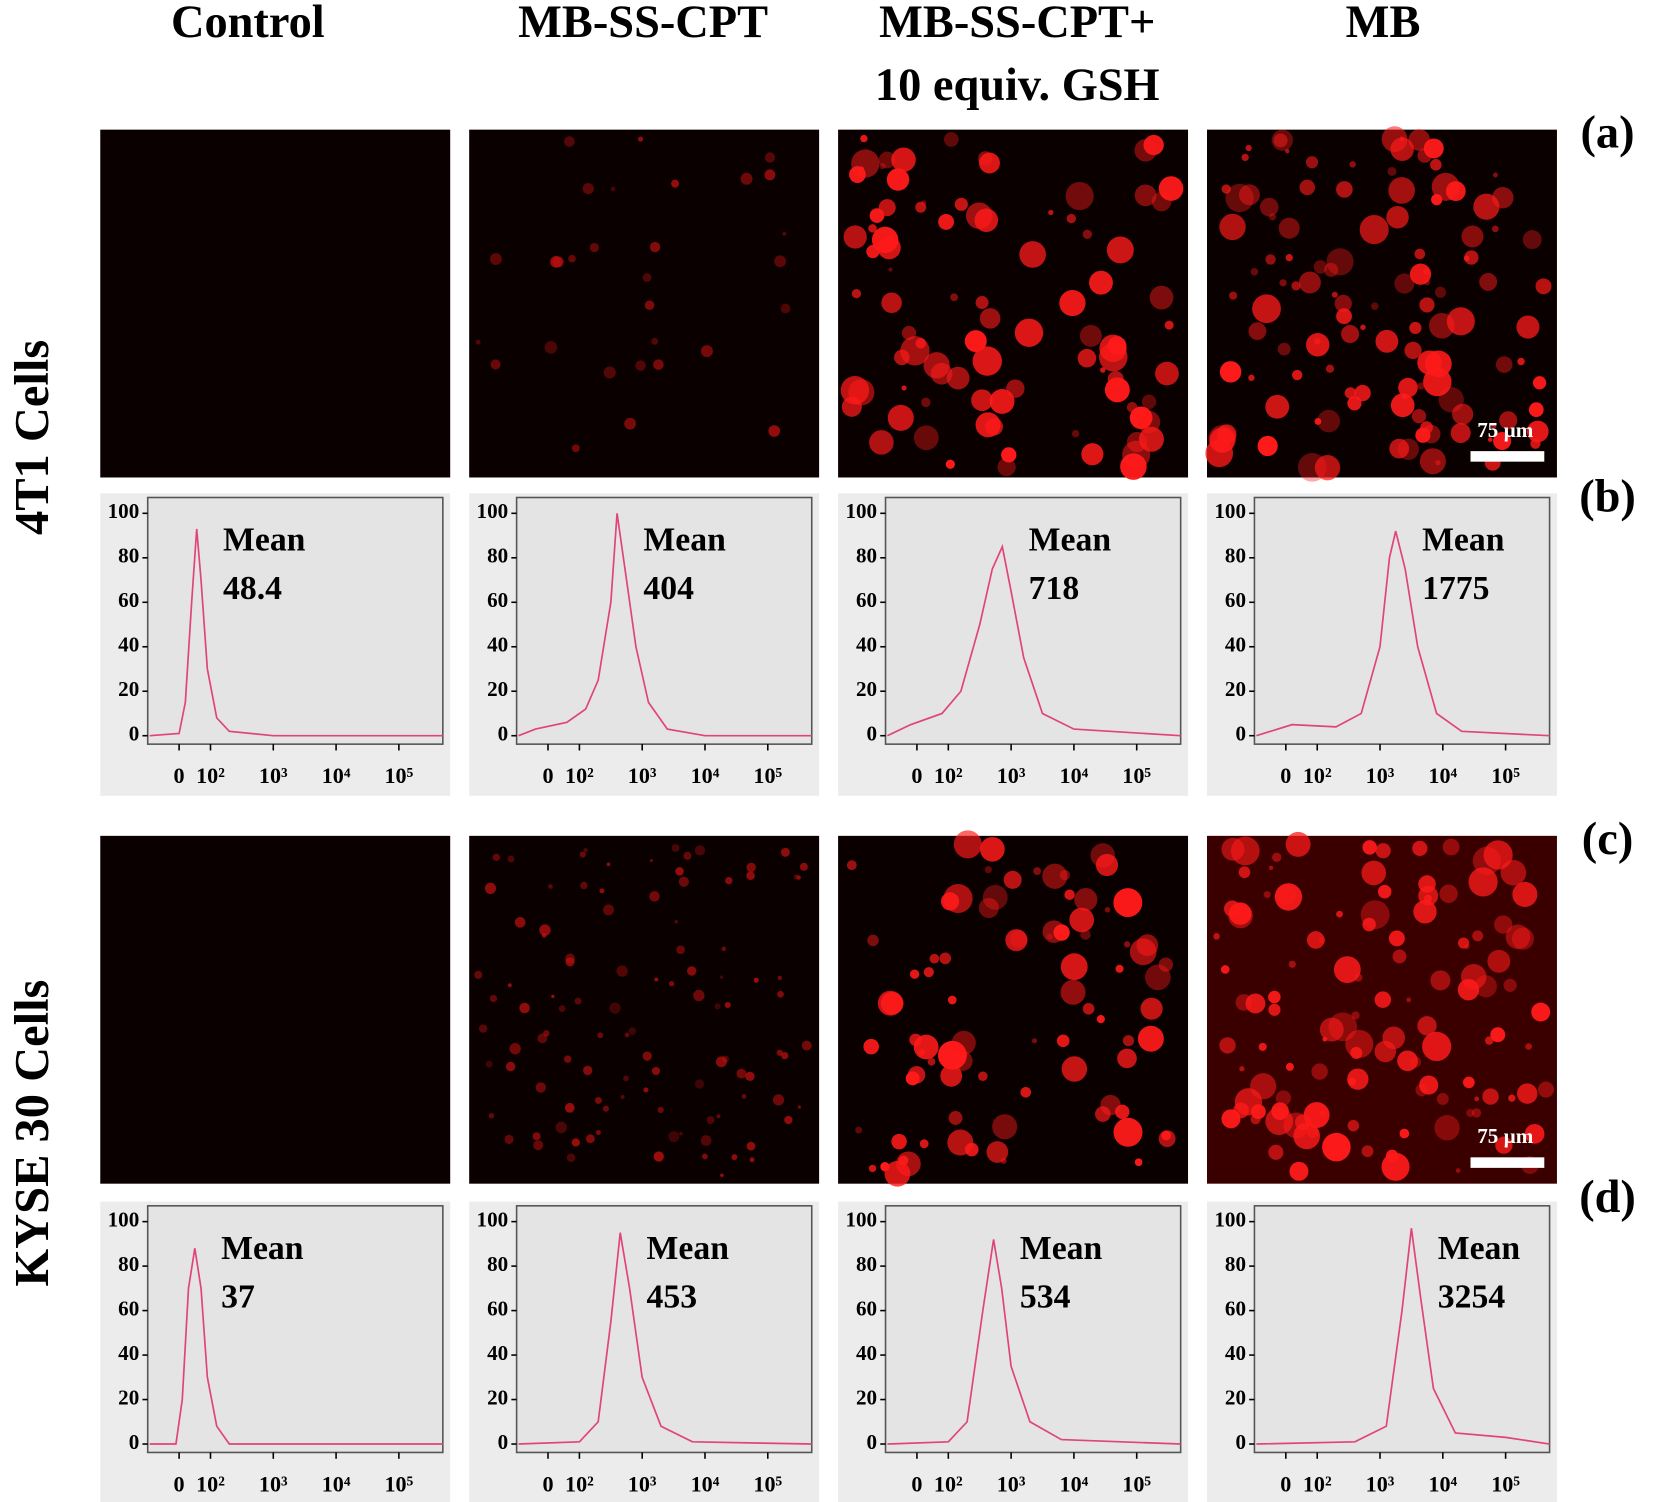 The height and width of the screenshot is (1502, 1653). Describe the element at coordinates (1442, 775) in the screenshot. I see `x-tick-label: 10⁴` at that location.